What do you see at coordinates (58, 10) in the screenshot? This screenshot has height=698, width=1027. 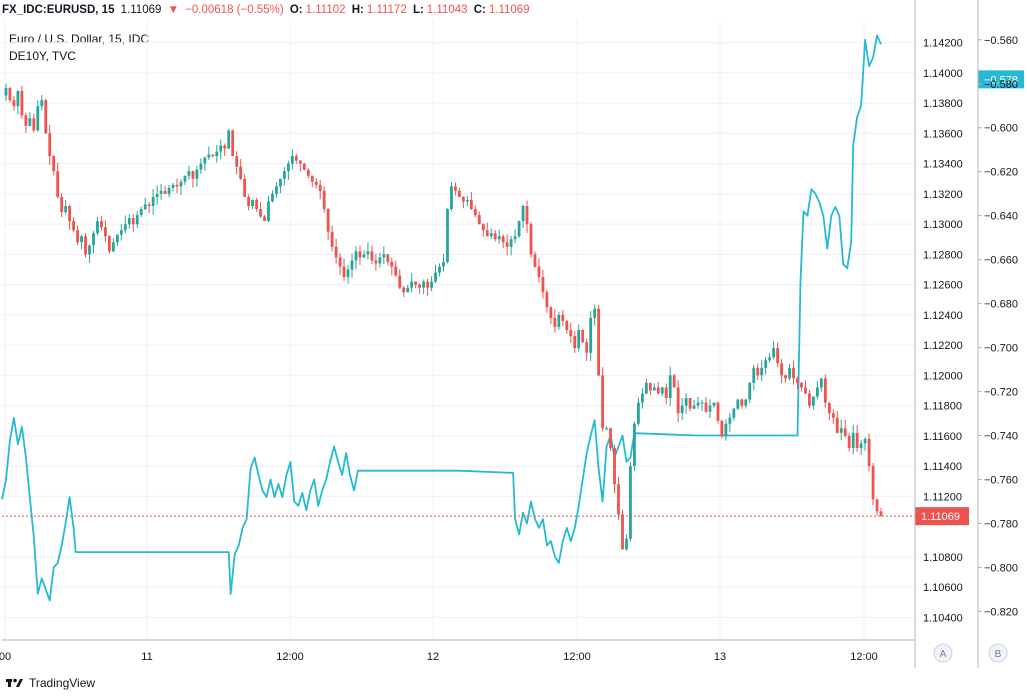 I see `symbol-name: FX_IDC:EURUSD, 15` at bounding box center [58, 10].